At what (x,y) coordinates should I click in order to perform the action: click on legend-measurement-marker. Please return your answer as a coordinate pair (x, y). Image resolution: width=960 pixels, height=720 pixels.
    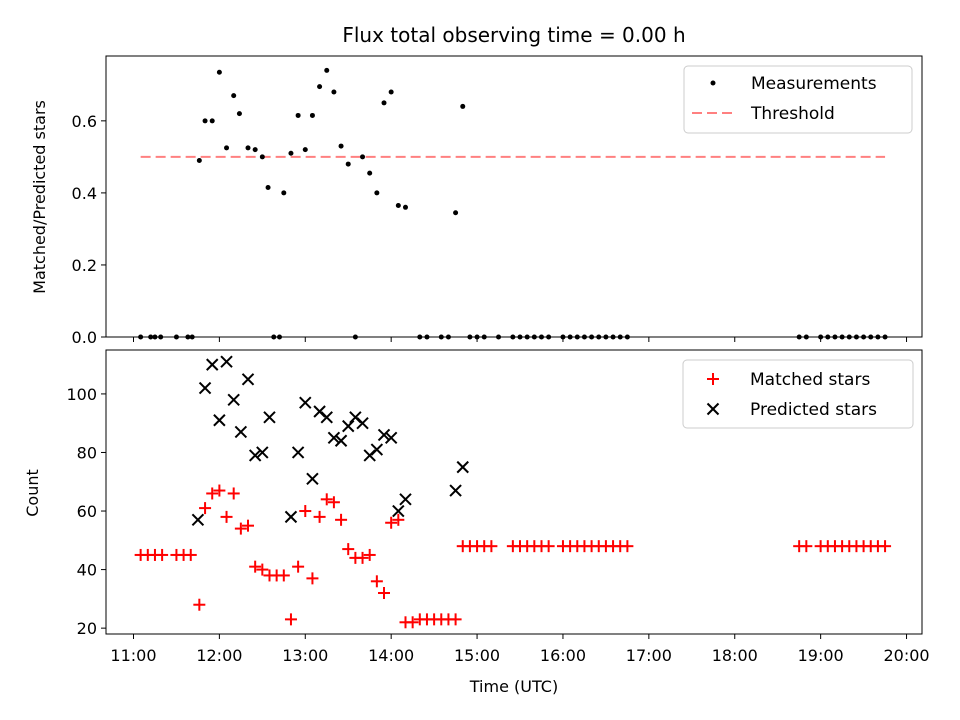
    Looking at the image, I should click on (713, 83).